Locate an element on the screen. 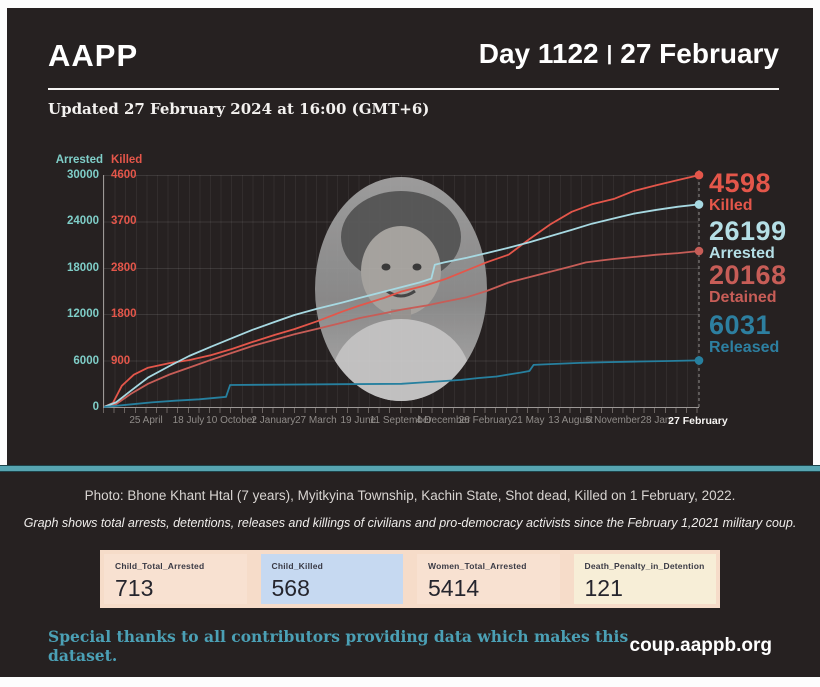  y-tick-arrested: 30000 is located at coordinates (83, 175).